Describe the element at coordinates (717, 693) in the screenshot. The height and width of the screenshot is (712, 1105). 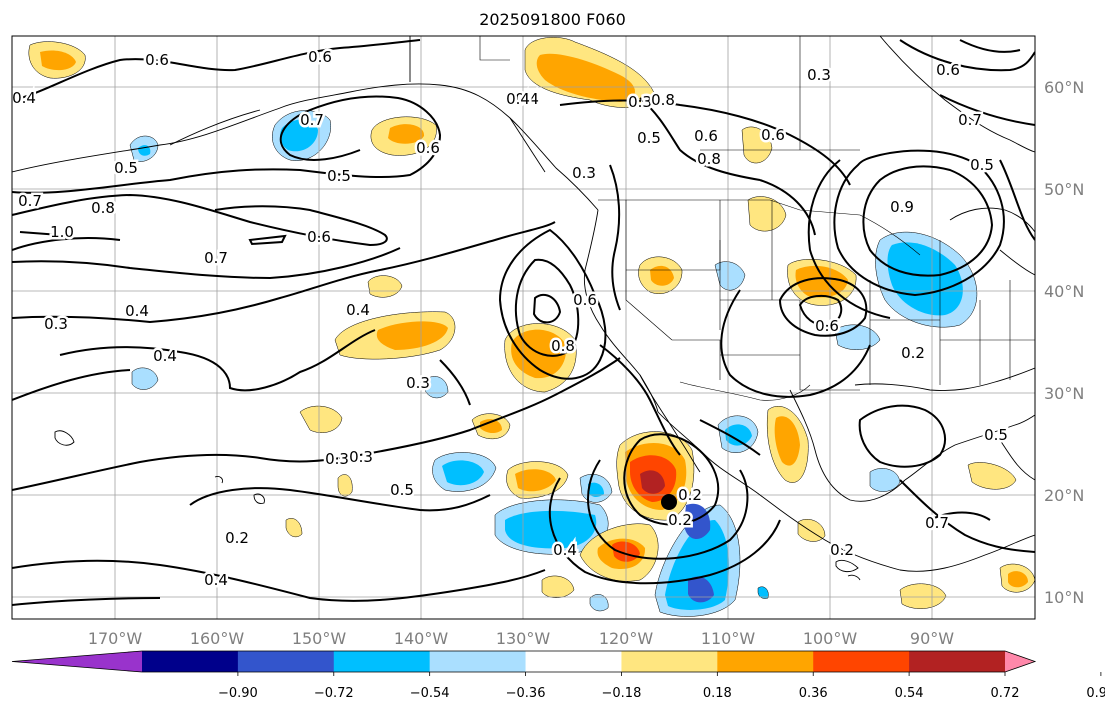
I see `colorbar-tick-label: 0.18` at that location.